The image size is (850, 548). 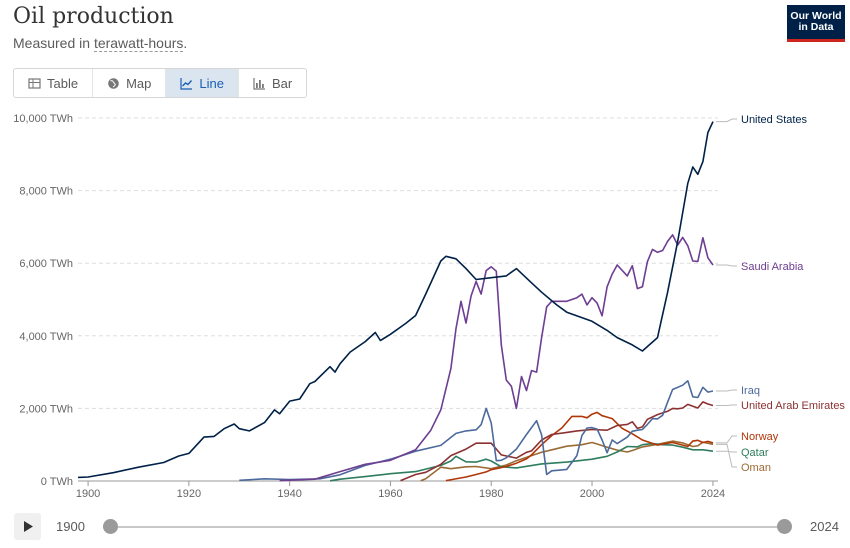 I want to click on y-tick-label: 0 TWh, so click(x=57, y=482).